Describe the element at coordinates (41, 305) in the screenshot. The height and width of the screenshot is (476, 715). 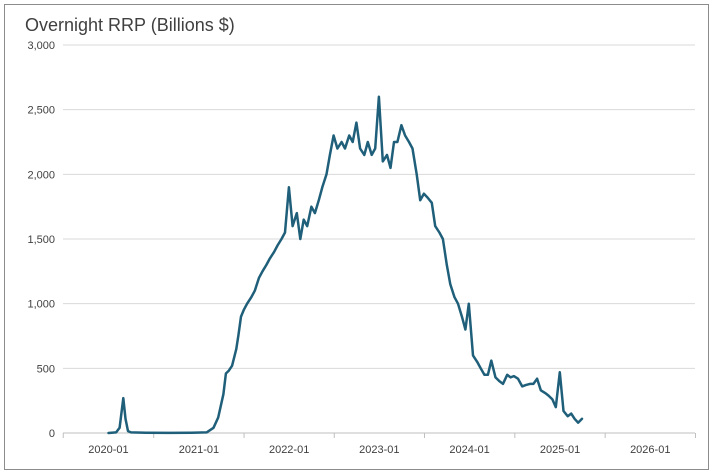
I see `y-tick-label: 1,000` at that location.